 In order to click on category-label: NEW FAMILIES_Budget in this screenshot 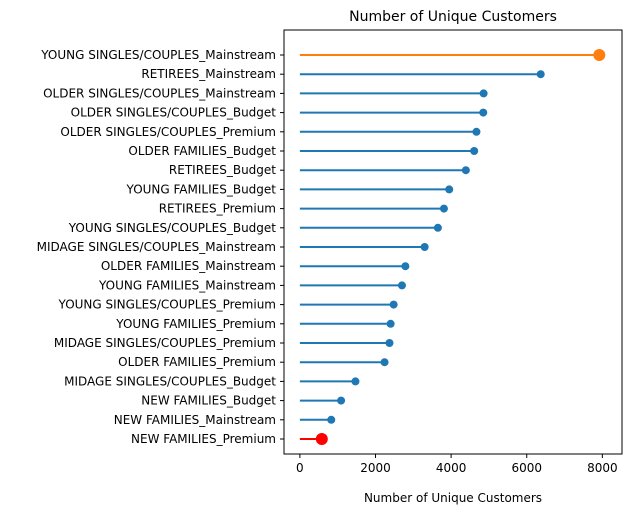, I will do `click(208, 401)`.